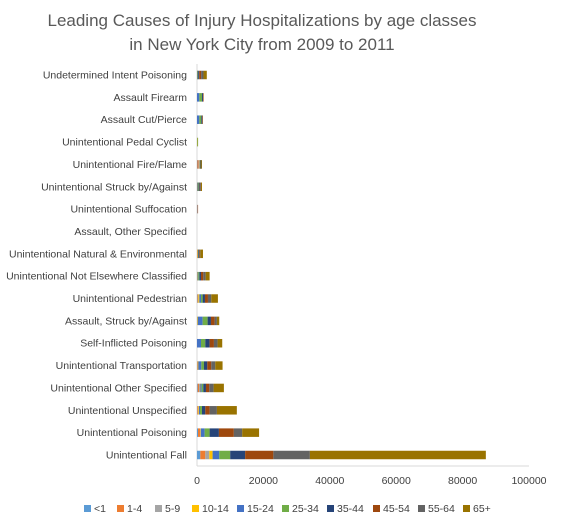  Describe the element at coordinates (218, 388) in the screenshot. I see `bar-unintentional-other-specified-65plus` at that location.